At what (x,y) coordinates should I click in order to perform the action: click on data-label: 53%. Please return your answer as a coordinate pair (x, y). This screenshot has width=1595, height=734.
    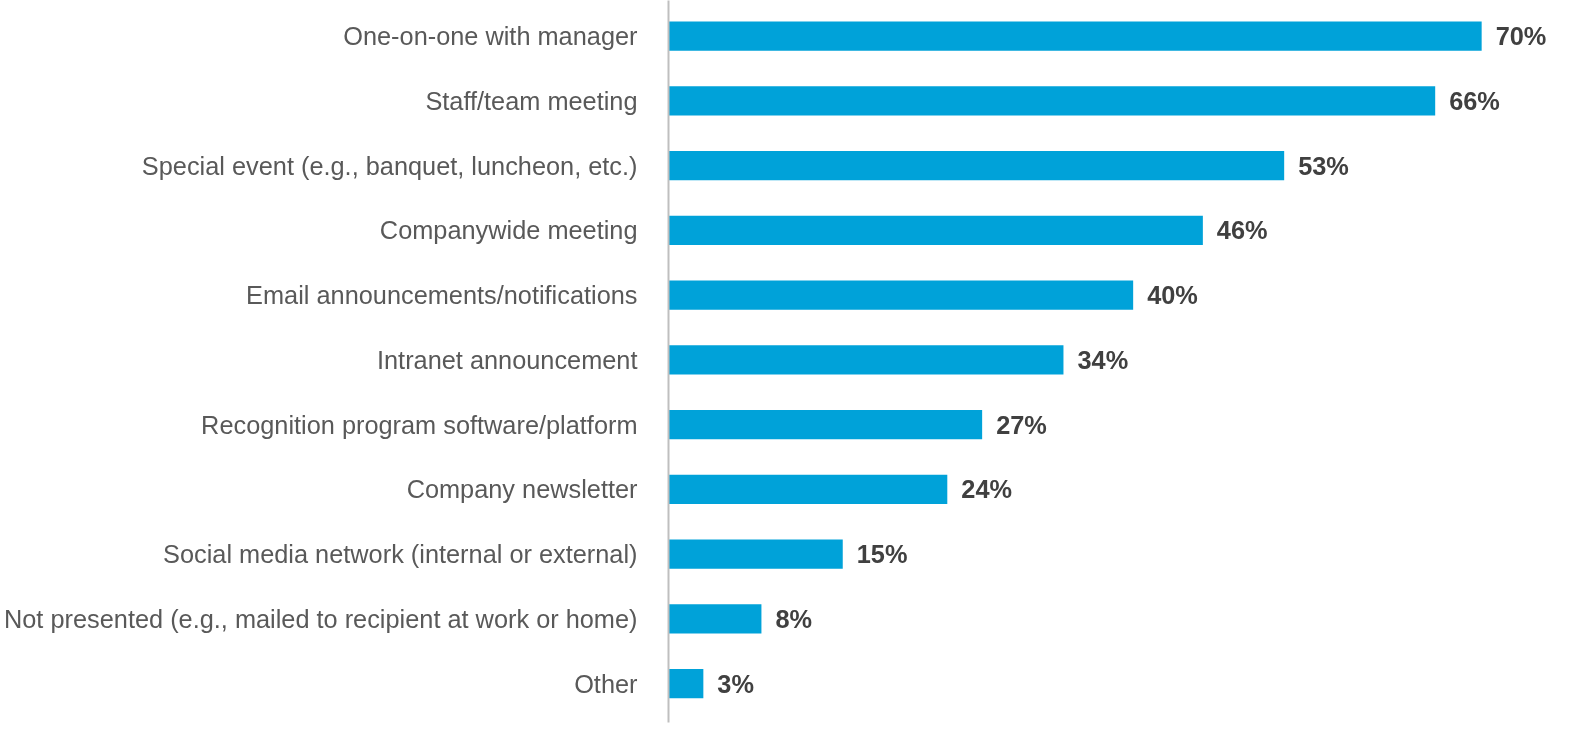
    Looking at the image, I should click on (1323, 165).